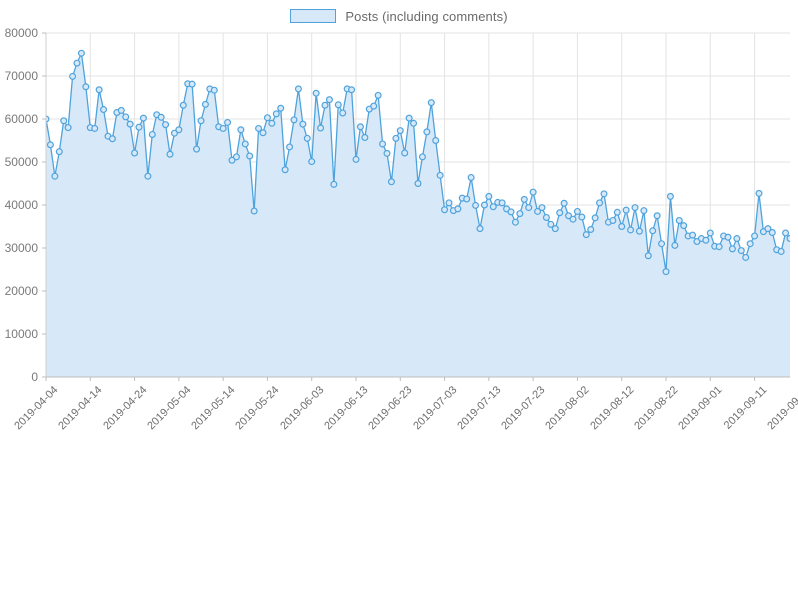 The height and width of the screenshot is (605, 798). What do you see at coordinates (21, 291) in the screenshot?
I see `y-axis-tick-label: 20000` at bounding box center [21, 291].